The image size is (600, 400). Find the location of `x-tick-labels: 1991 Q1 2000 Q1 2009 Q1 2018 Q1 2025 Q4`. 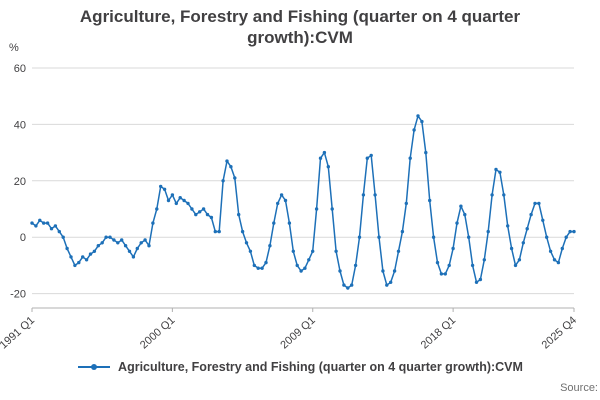

x-tick-labels: 1991 Q1 2000 Q1 2009 Q1 2018 Q1 2025 Q4 is located at coordinates (289, 329).